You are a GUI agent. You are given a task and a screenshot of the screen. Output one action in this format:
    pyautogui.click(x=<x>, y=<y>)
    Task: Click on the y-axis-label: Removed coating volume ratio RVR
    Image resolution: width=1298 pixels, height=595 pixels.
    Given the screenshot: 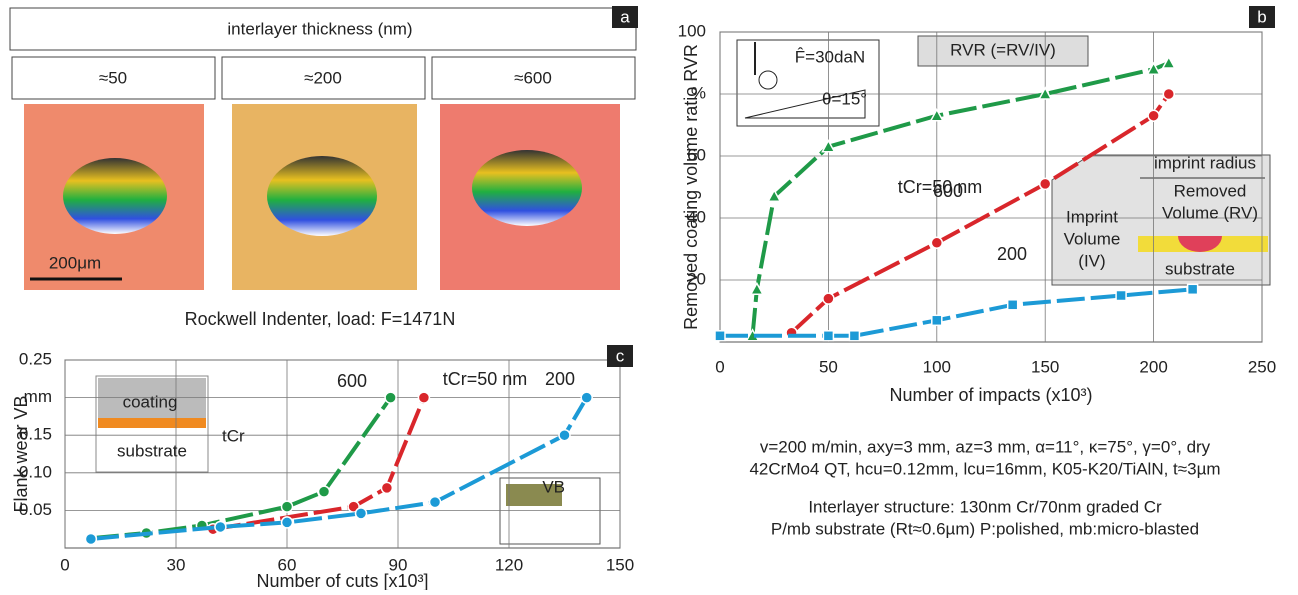 What is the action you would take?
    pyautogui.click(x=691, y=187)
    